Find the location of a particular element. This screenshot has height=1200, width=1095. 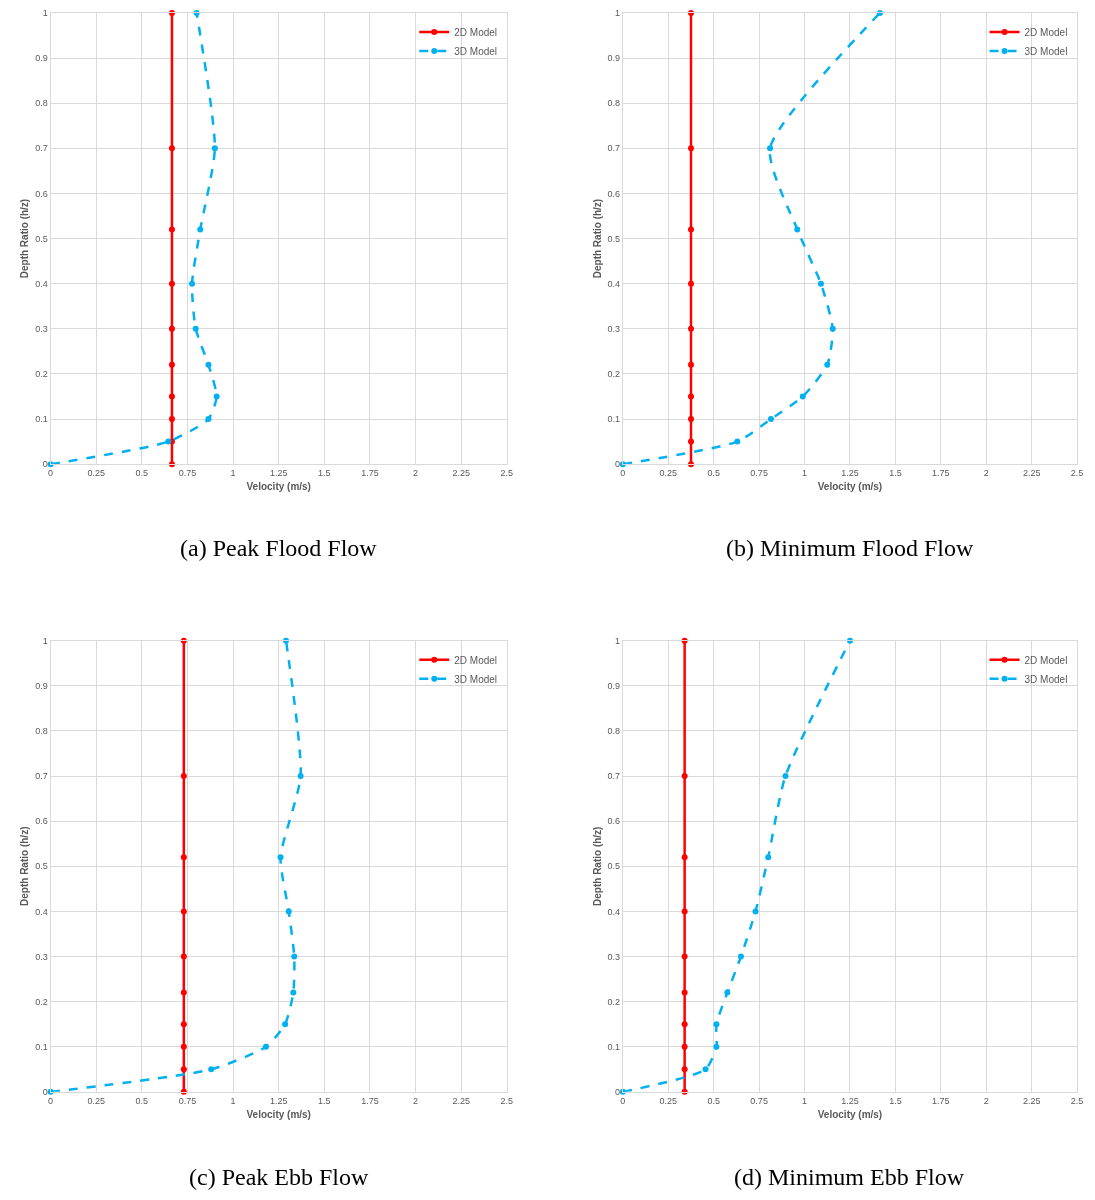

y-tick-label: 0.7 is located at coordinates (41, 148).